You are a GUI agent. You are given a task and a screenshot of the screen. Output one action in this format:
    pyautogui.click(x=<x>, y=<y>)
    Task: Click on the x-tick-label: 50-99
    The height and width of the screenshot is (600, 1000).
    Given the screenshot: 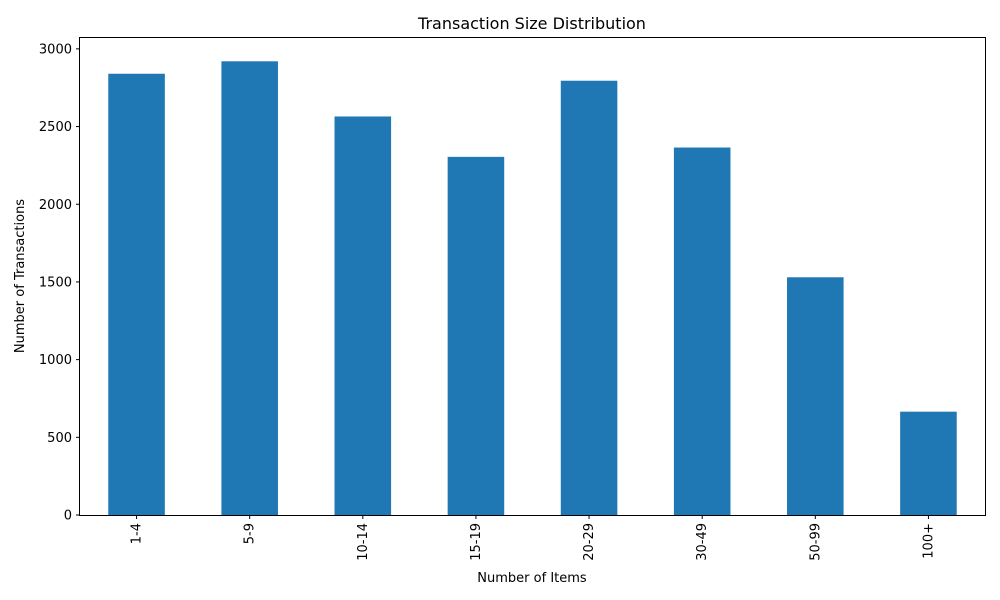 What is the action you would take?
    pyautogui.click(x=815, y=542)
    